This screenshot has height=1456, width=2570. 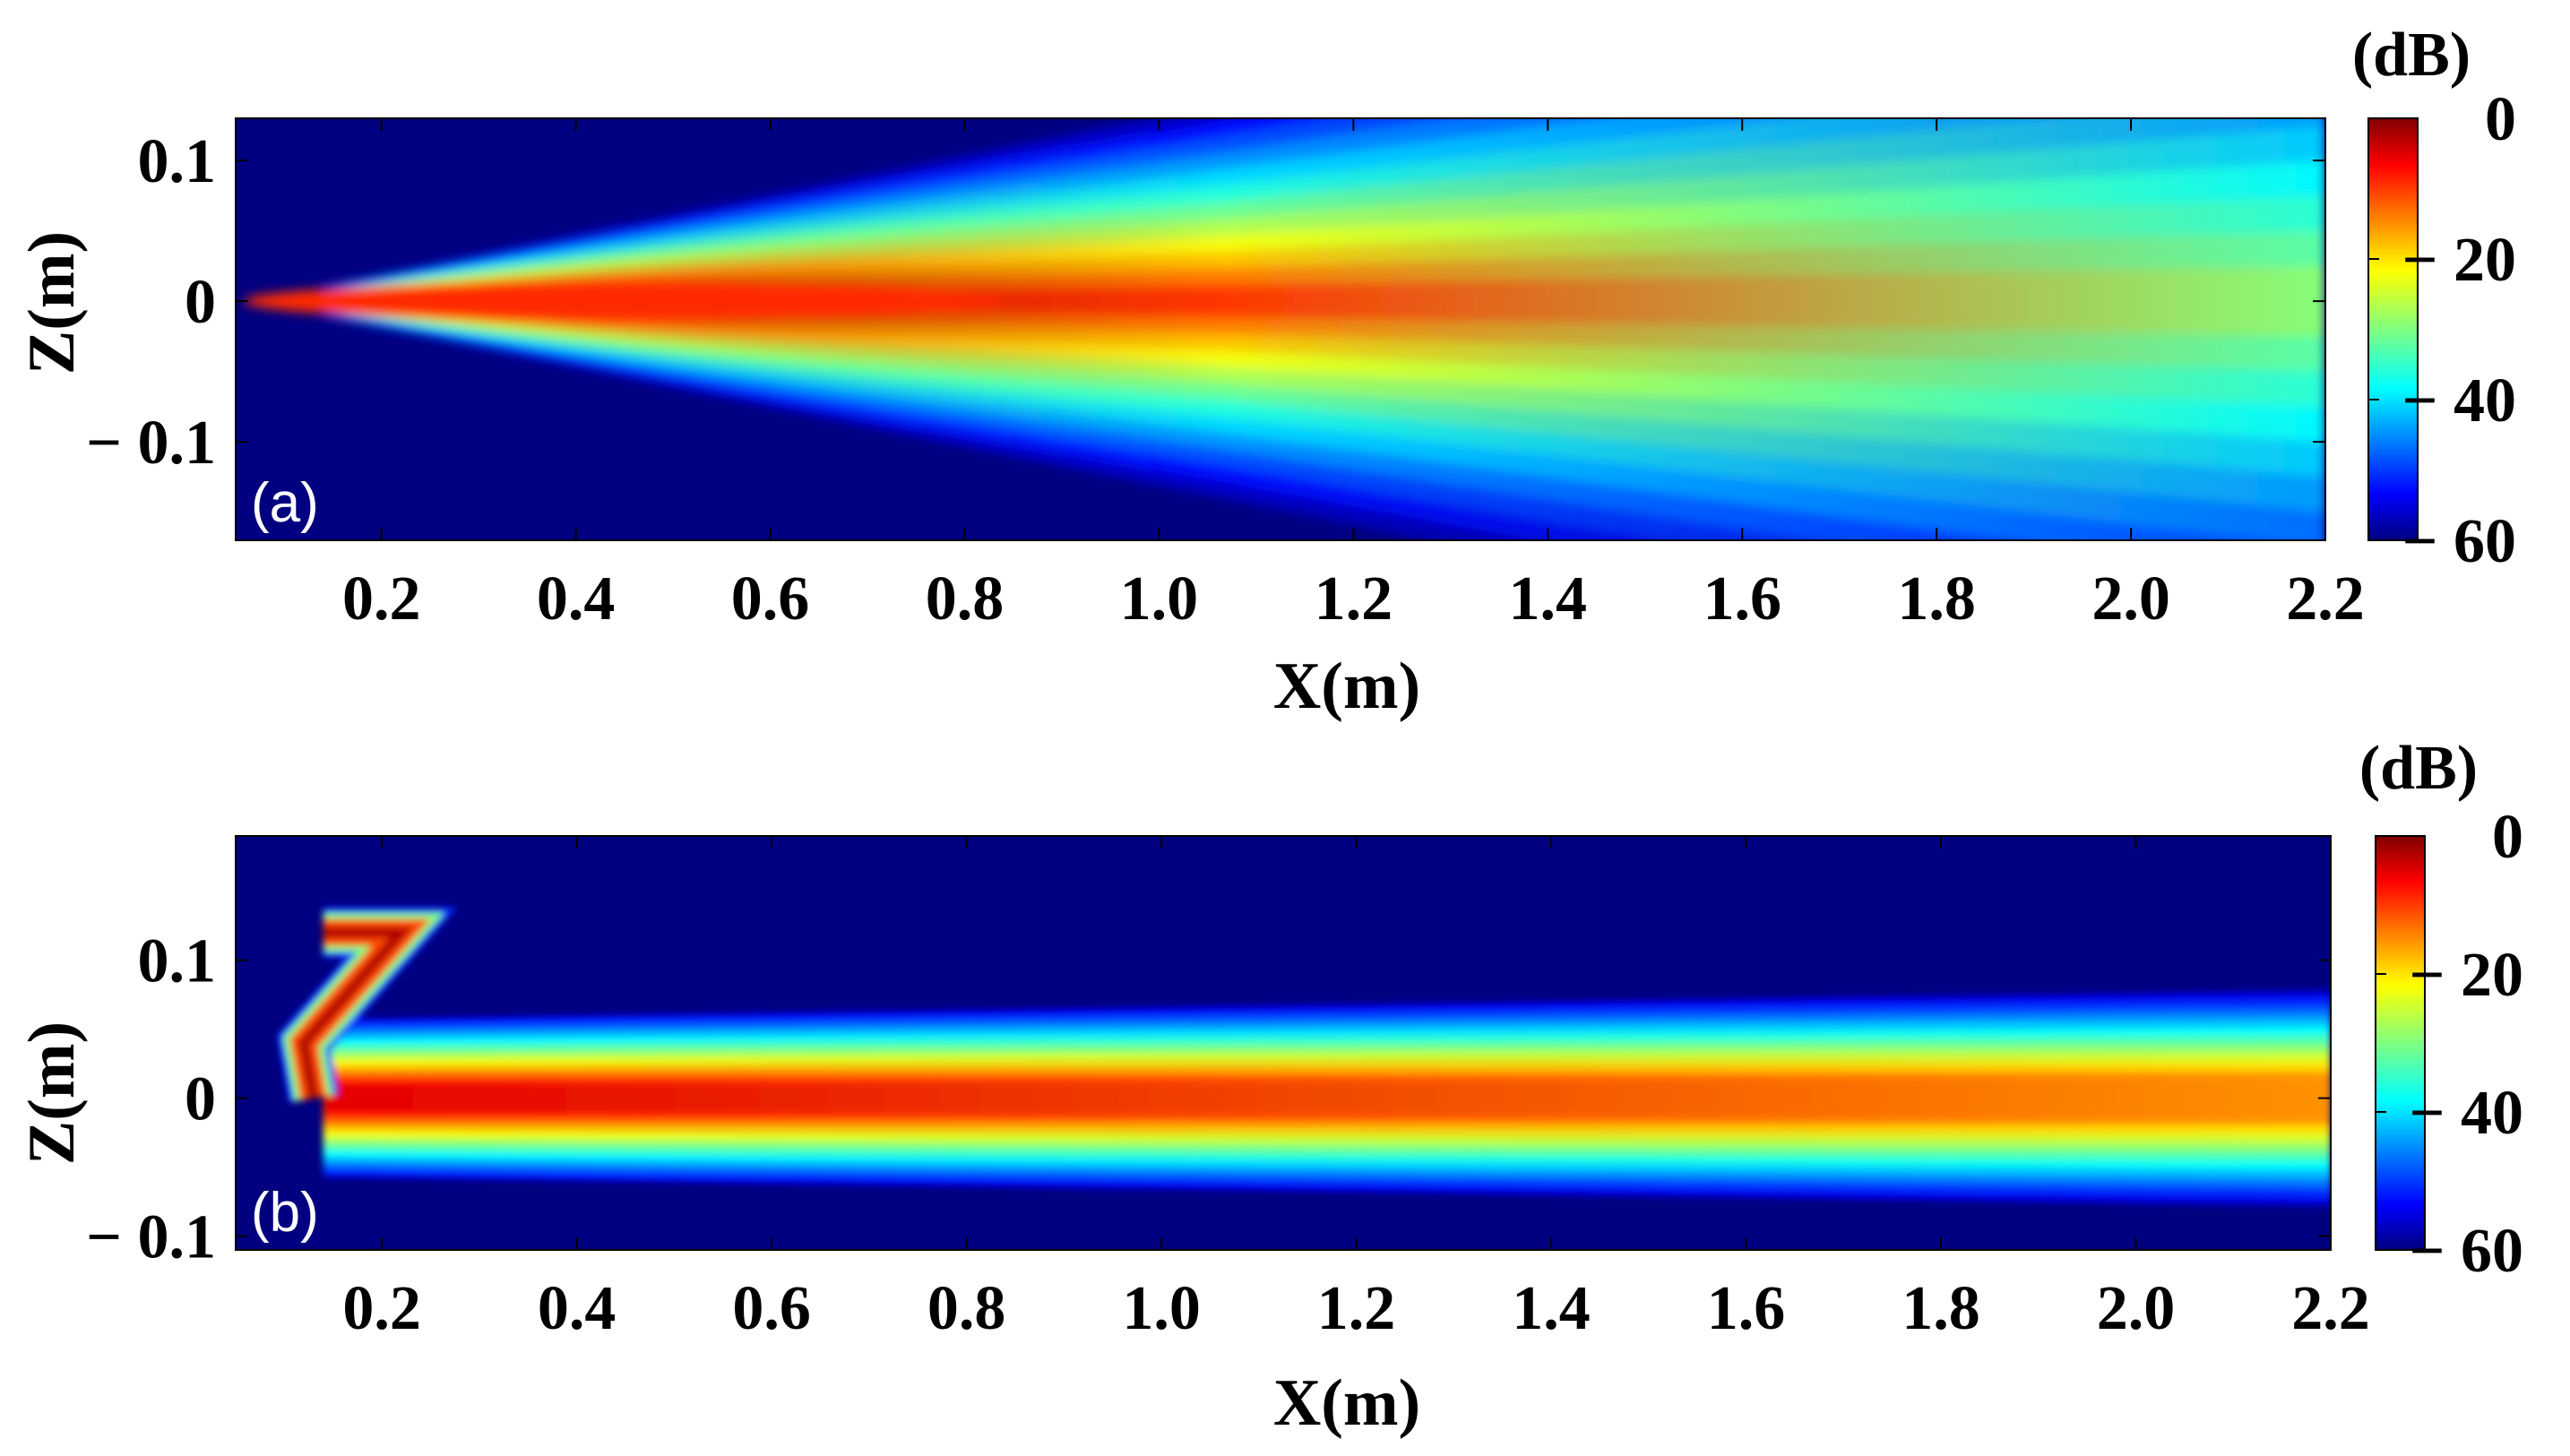 What do you see at coordinates (2411, 55) in the screenshot?
I see `colorbar-unit-a: (dB)` at bounding box center [2411, 55].